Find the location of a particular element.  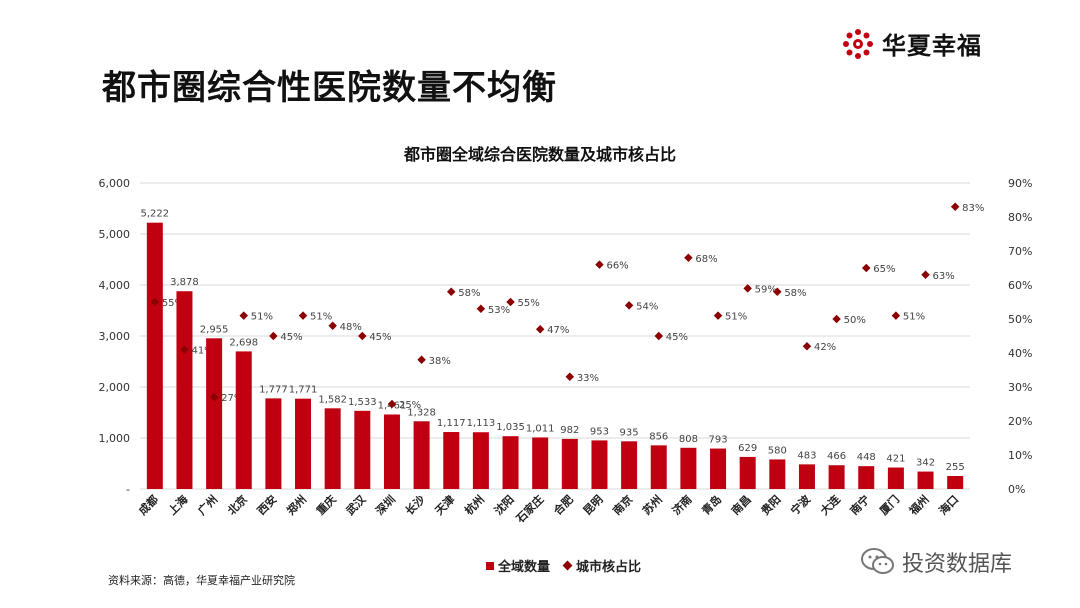

ratio-data-label: 55% is located at coordinates (529, 303).